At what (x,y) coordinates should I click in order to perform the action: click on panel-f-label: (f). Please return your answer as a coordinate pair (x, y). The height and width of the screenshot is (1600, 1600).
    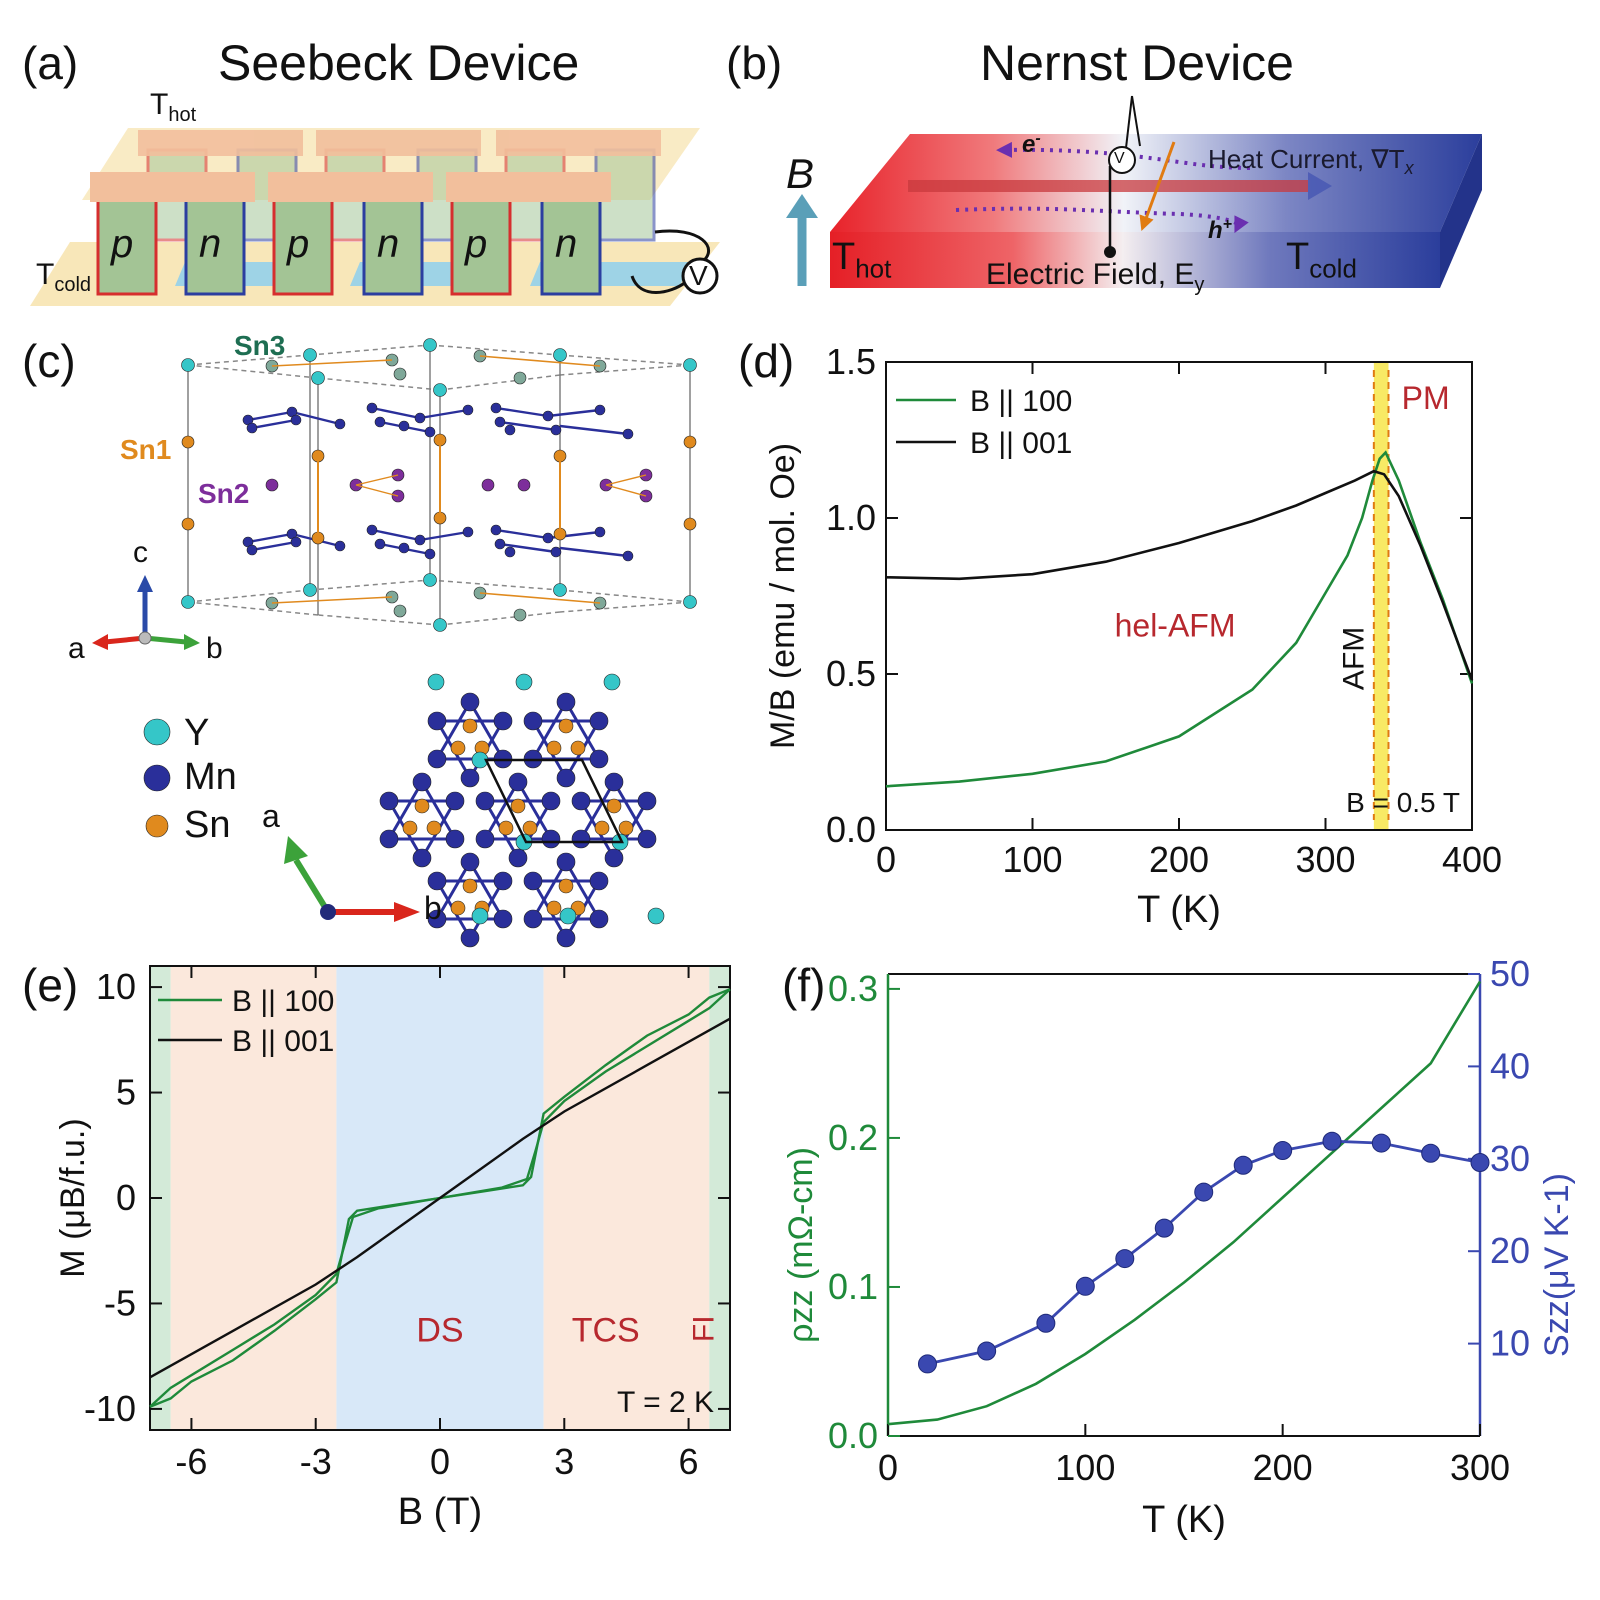
    Looking at the image, I should click on (804, 985).